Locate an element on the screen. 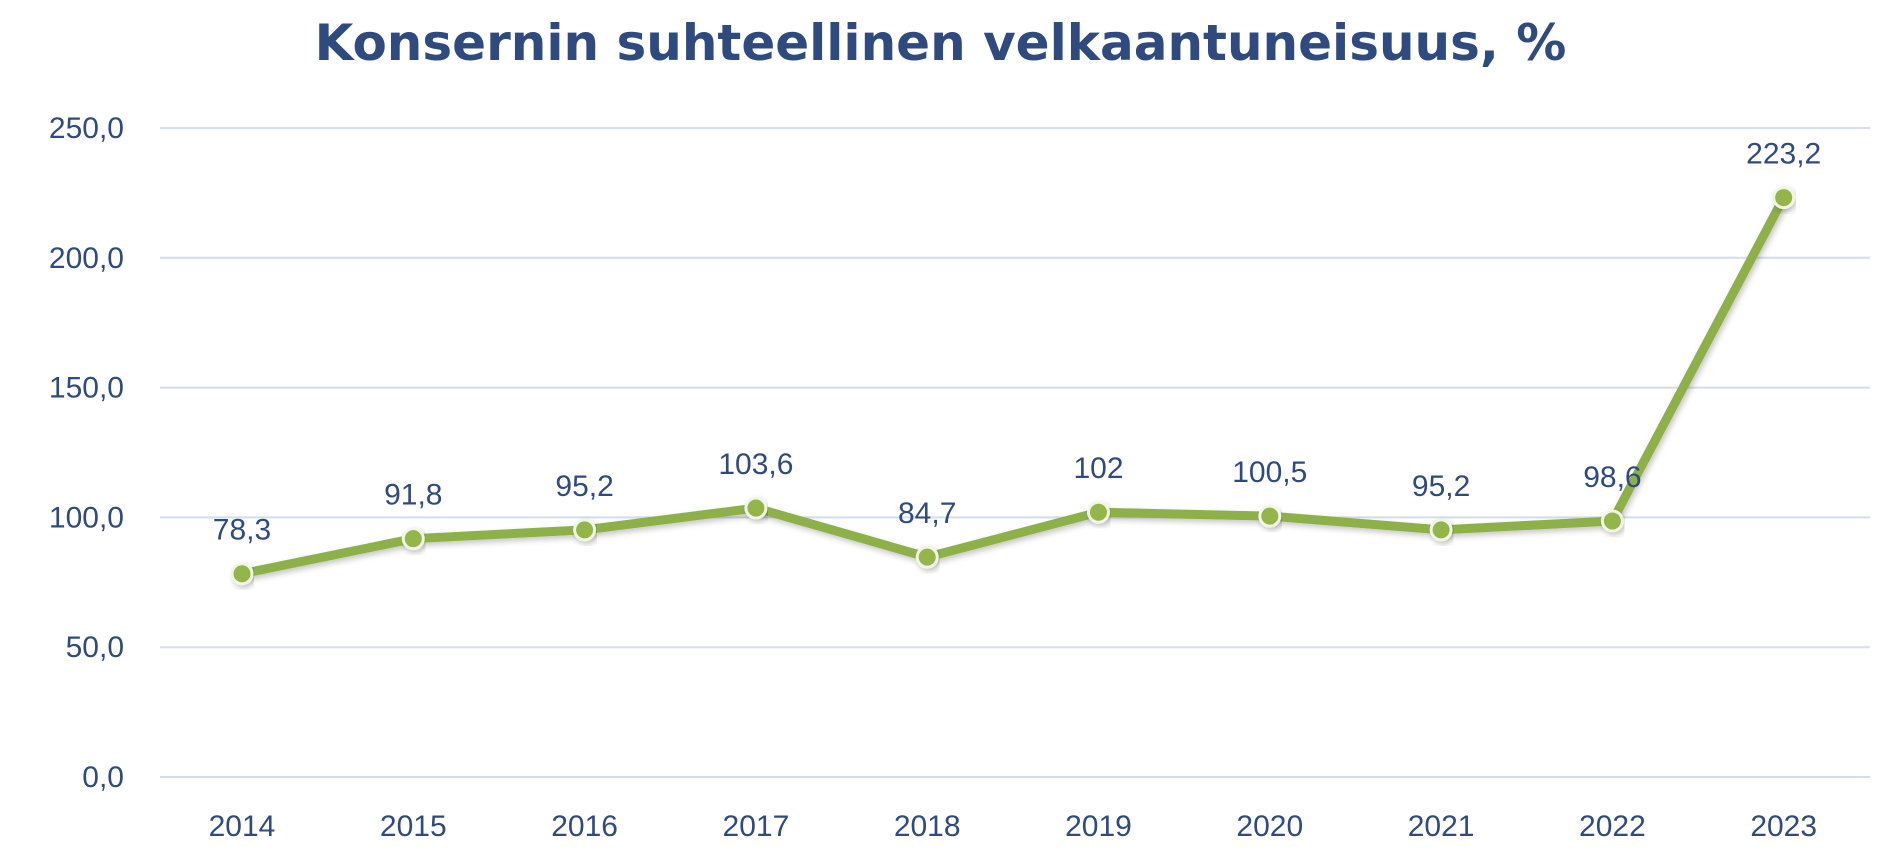  data-label: 102 is located at coordinates (1098, 468).